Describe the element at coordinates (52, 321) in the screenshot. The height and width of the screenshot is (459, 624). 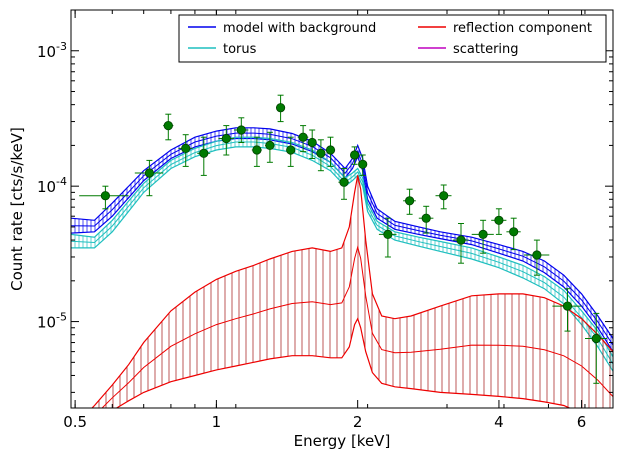
I see `y-tick-label: 10⁻⁵` at that location.